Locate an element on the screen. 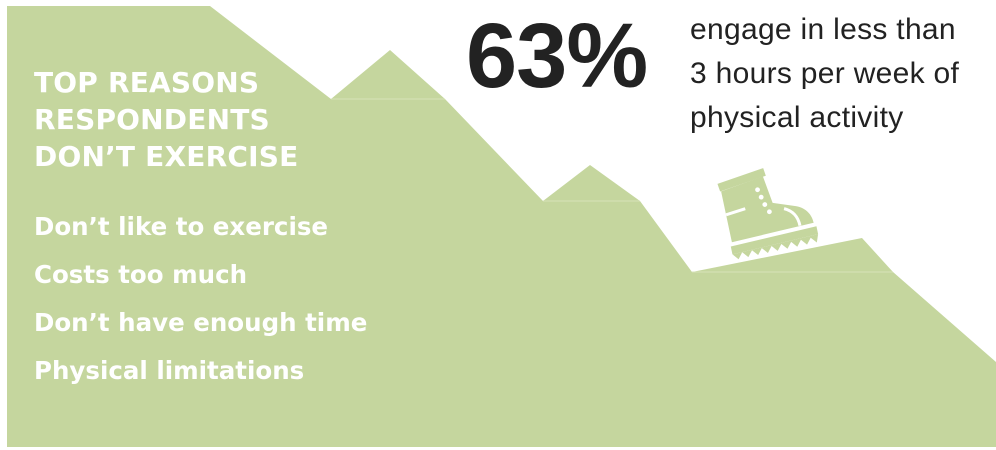 This screenshot has height=450, width=996. reason-item: Don’t like to exercise is located at coordinates (181, 226).